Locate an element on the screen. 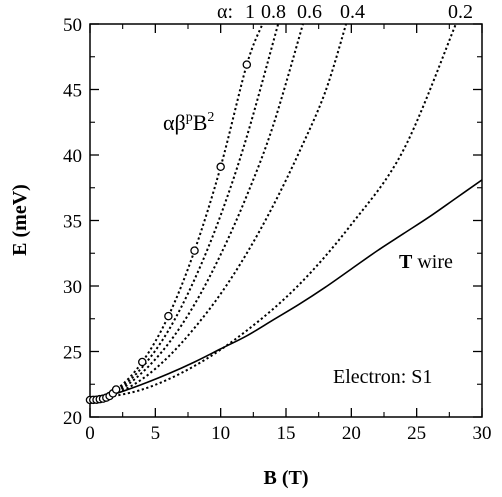 This screenshot has height=497, width=502. x-tick-label: 20 is located at coordinates (351, 433).